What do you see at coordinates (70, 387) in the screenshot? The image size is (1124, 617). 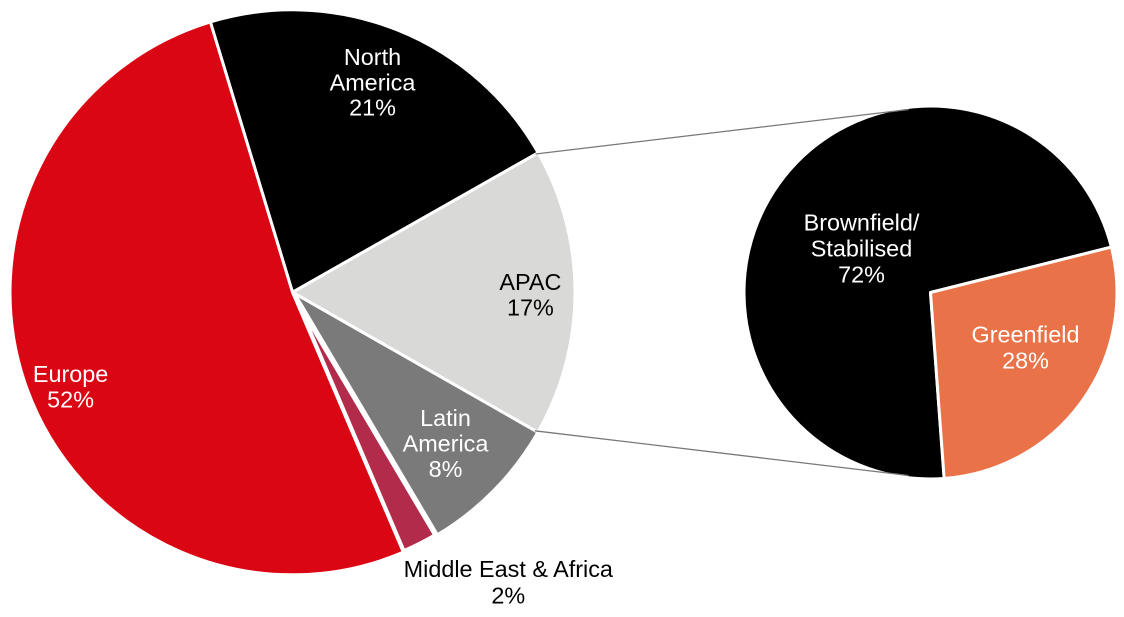 I see `svg-text:Europe52%: Europe 52%` at bounding box center [70, 387].